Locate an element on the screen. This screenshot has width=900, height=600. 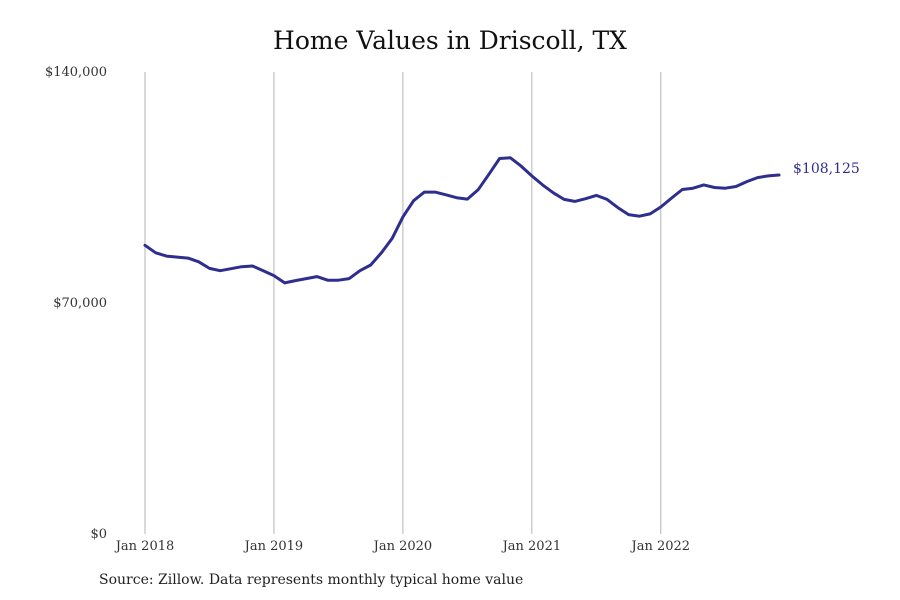
x-tick-label: Jan 2022 is located at coordinates (660, 546).